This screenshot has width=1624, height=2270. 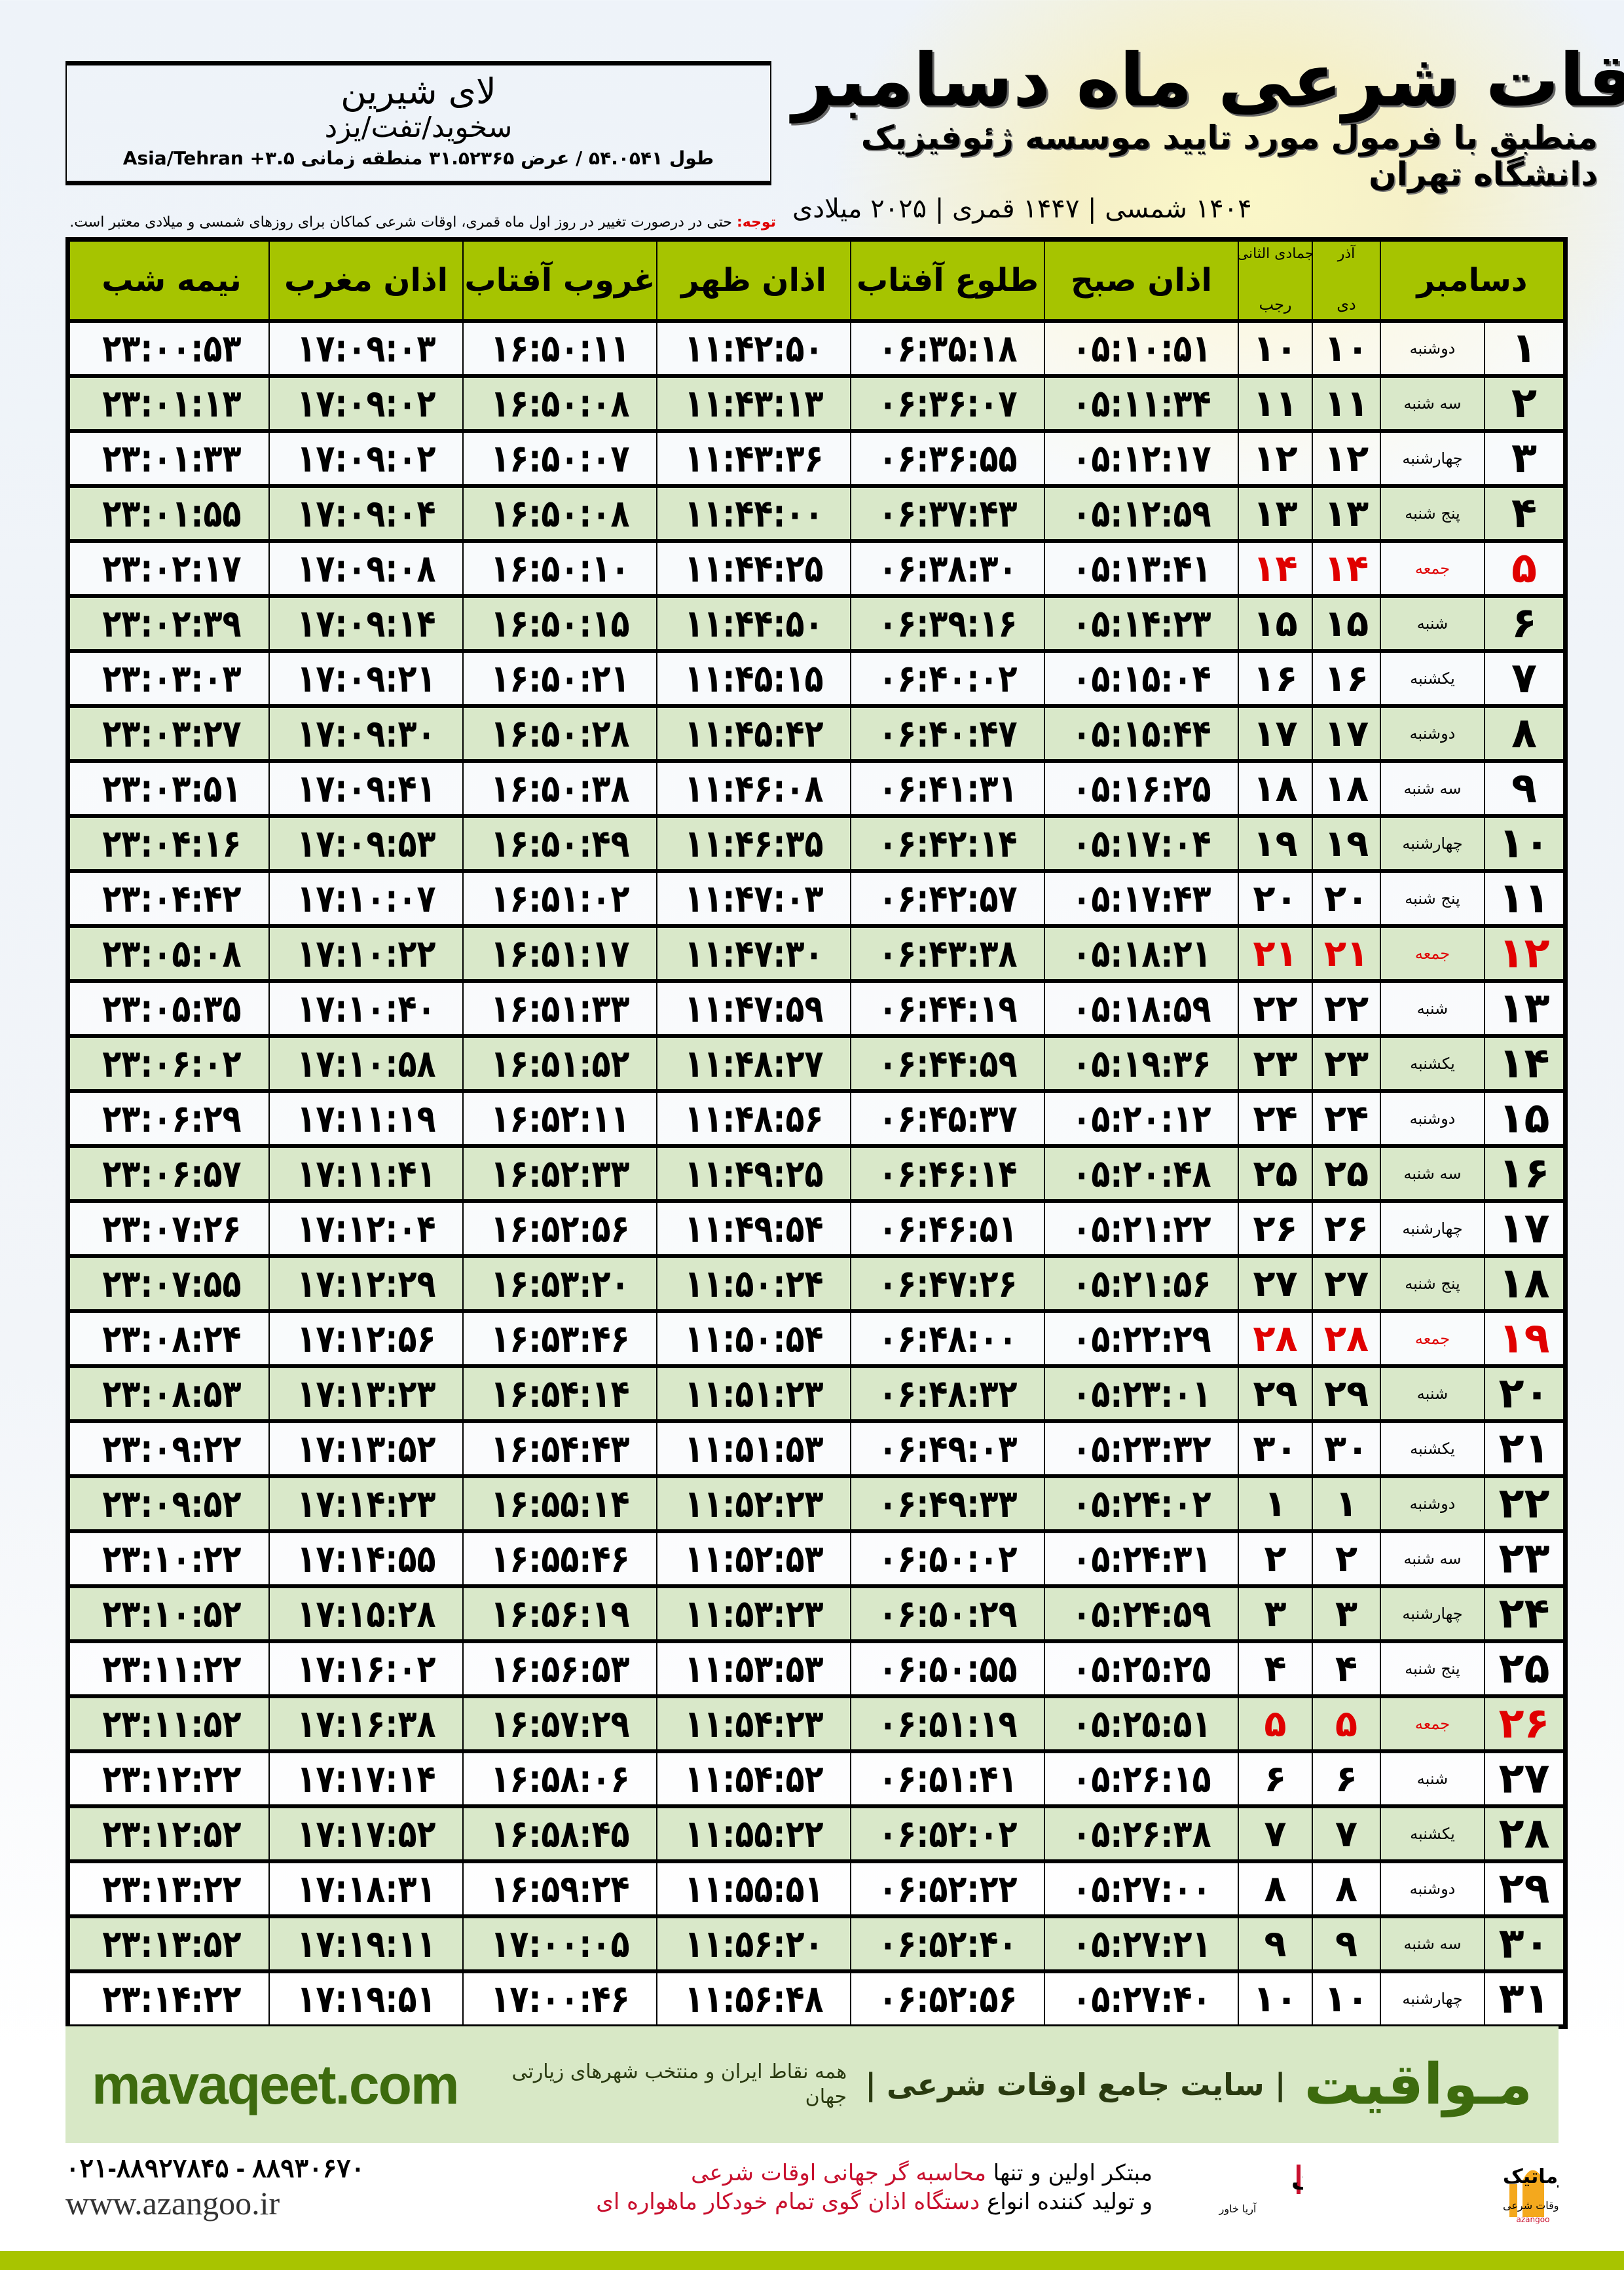 I want to click on fajr-time: ۰۵:۲۱:۵۶, so click(x=1141, y=1283).